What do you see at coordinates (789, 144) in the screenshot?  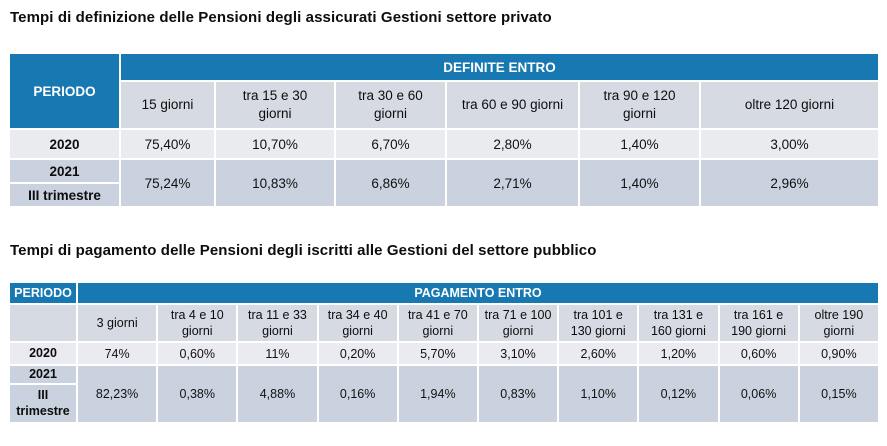 I see `table1-value-cell: 3,00%` at bounding box center [789, 144].